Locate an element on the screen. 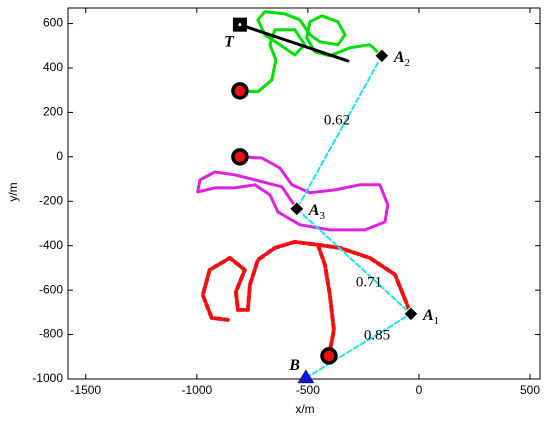  y-tick-label: -400 is located at coordinates (51, 245).